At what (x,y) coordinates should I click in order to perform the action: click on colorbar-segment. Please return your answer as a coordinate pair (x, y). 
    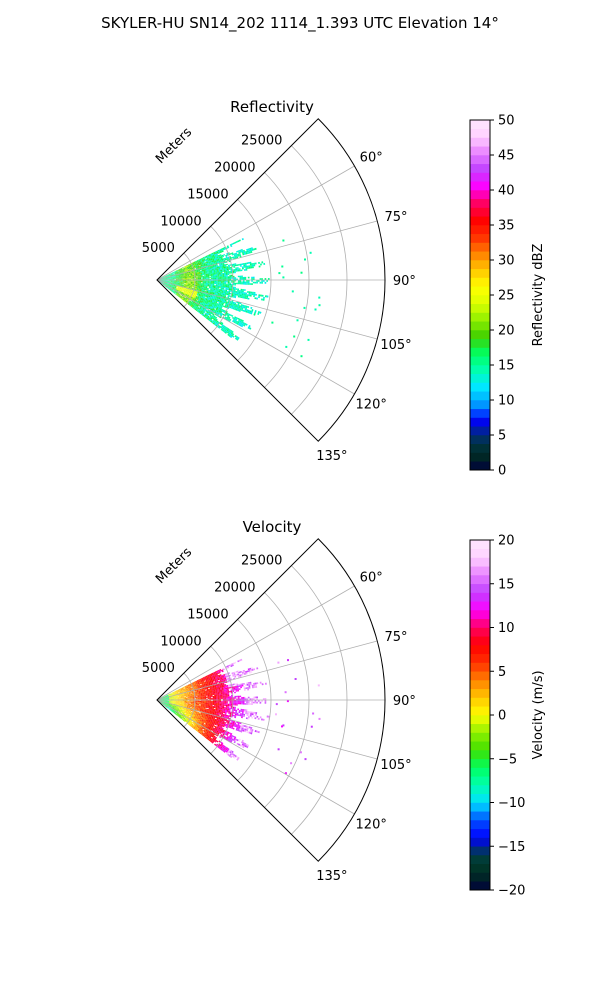
    Looking at the image, I should click on (480, 203).